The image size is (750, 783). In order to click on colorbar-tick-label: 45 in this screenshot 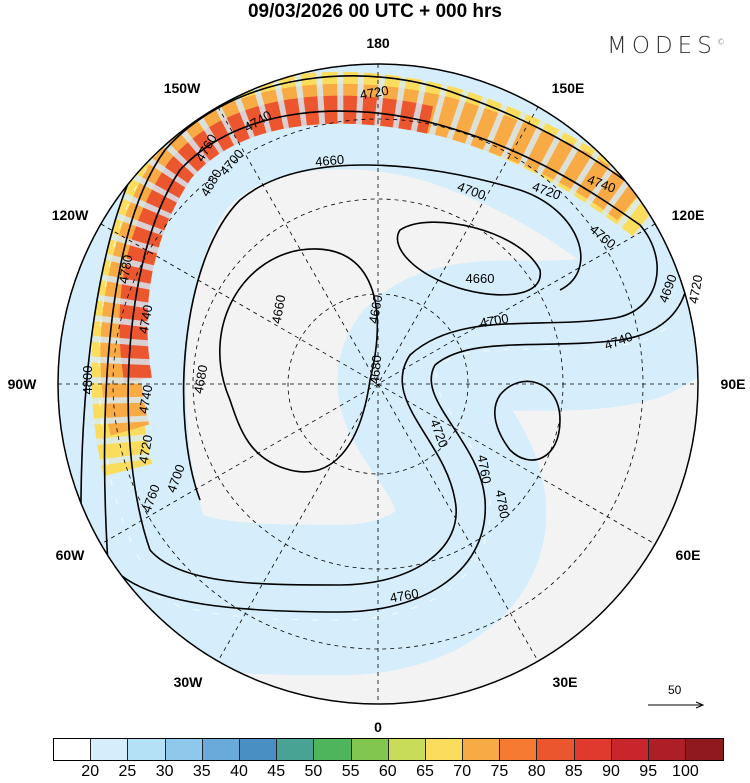, I will do `click(276, 771)`.